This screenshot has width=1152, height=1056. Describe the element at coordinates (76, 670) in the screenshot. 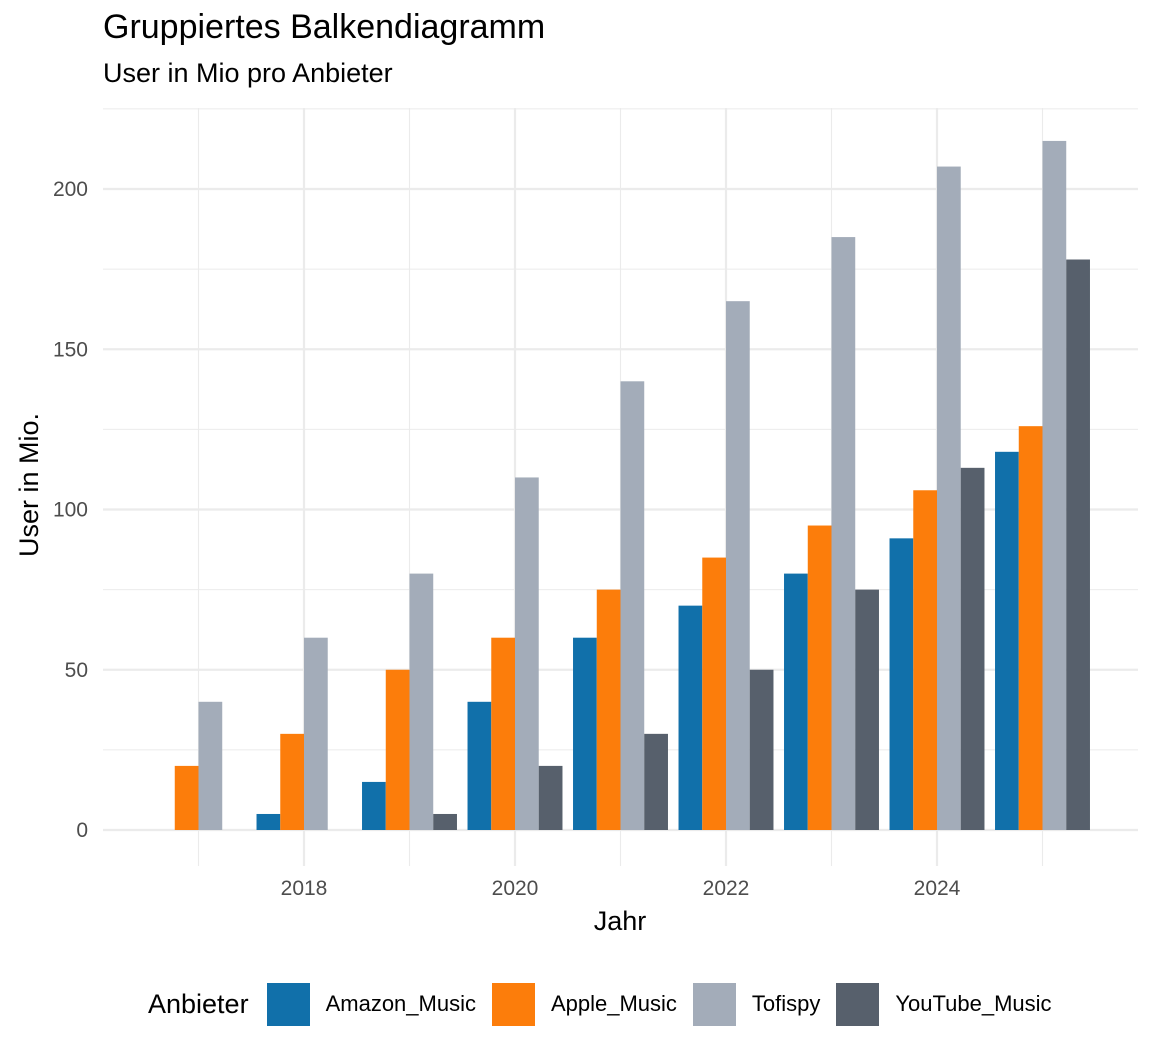

I see `y-tick-label: 50` at that location.